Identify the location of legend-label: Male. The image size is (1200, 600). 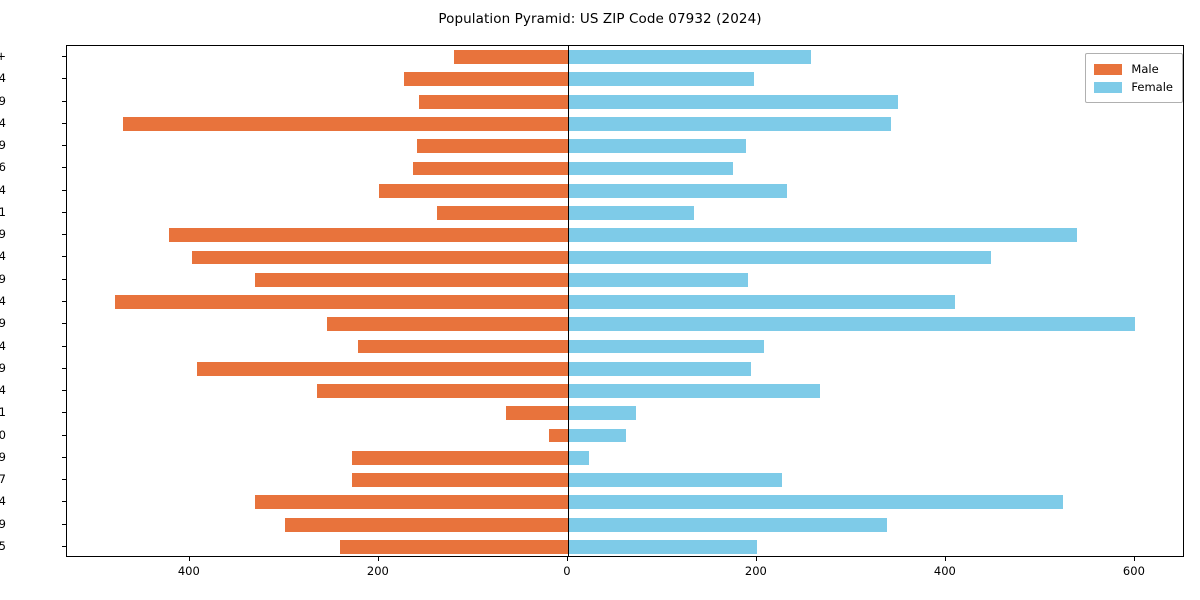
(1145, 69).